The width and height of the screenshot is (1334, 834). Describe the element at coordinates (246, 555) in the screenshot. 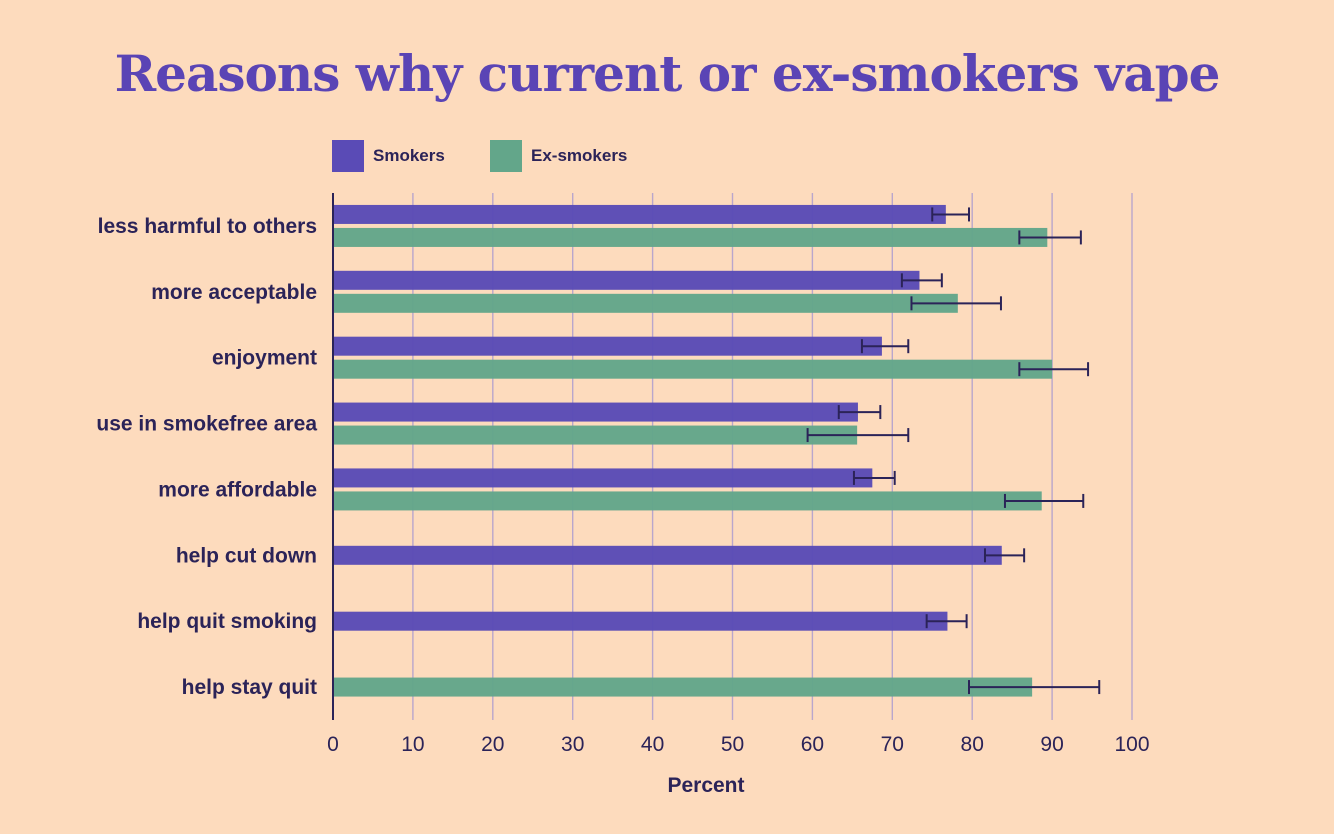

I see `y-category-label-help-cut-down: help cut down` at that location.